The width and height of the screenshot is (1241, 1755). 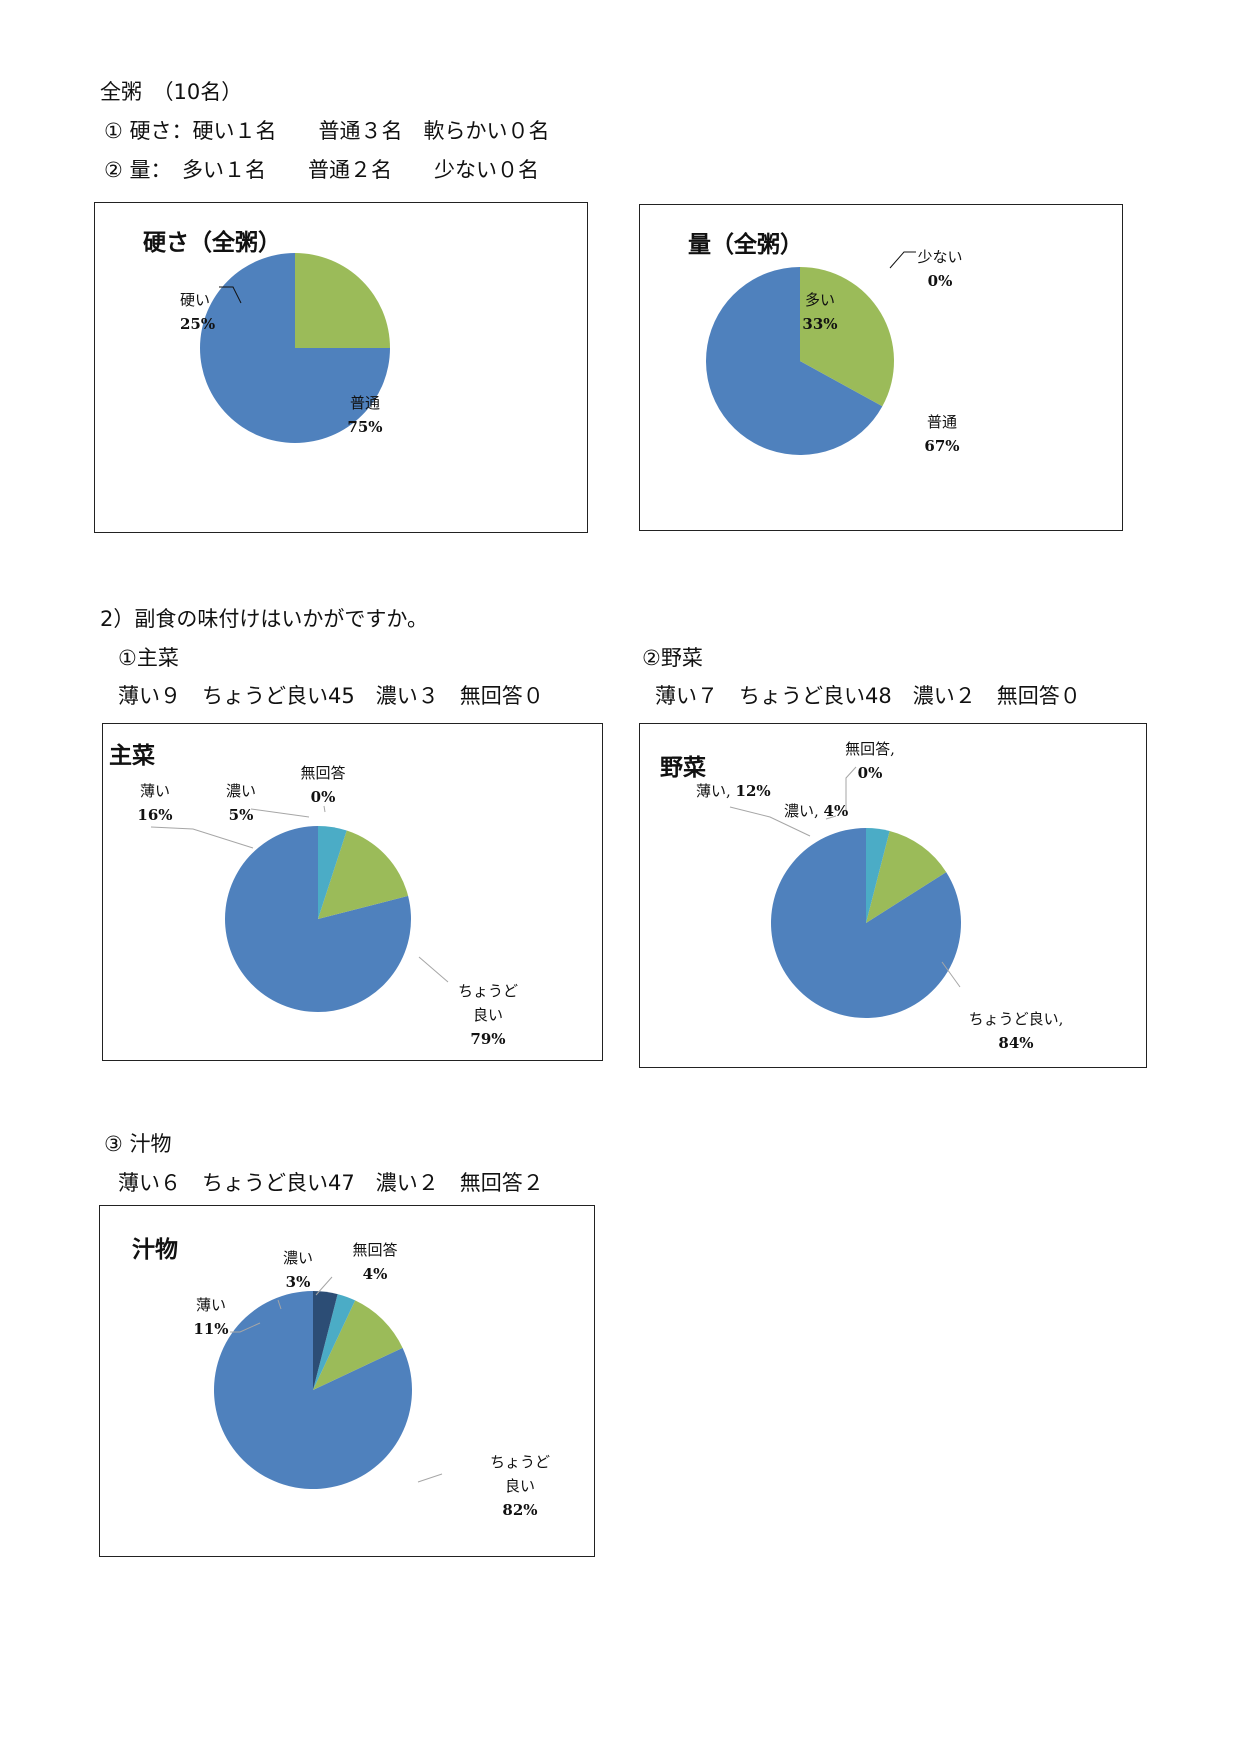 What do you see at coordinates (138, 1144) in the screenshot?
I see `sub3-title: ③ 汁物` at bounding box center [138, 1144].